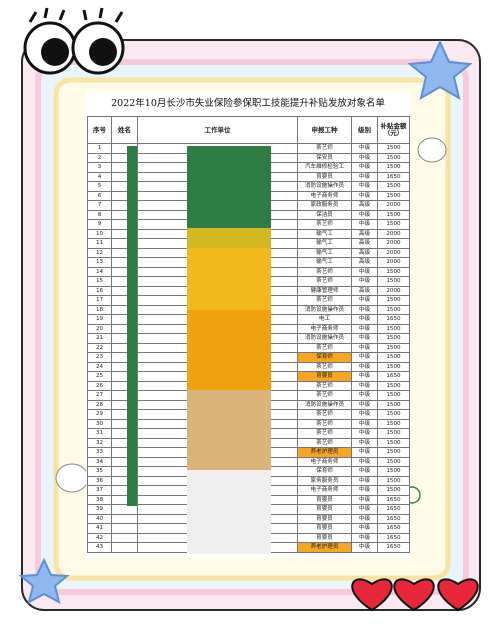  I want to click on row-number: 37, so click(99, 490).